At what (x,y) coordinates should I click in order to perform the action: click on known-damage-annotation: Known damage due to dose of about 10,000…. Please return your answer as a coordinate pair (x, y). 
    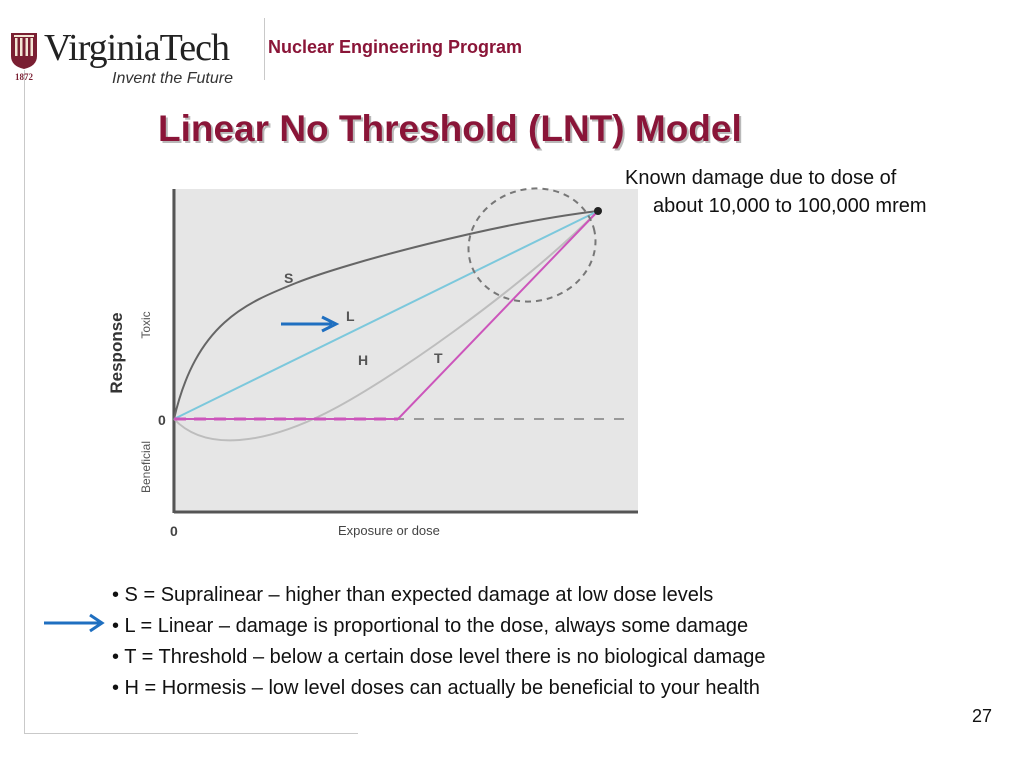
    Looking at the image, I should click on (776, 192).